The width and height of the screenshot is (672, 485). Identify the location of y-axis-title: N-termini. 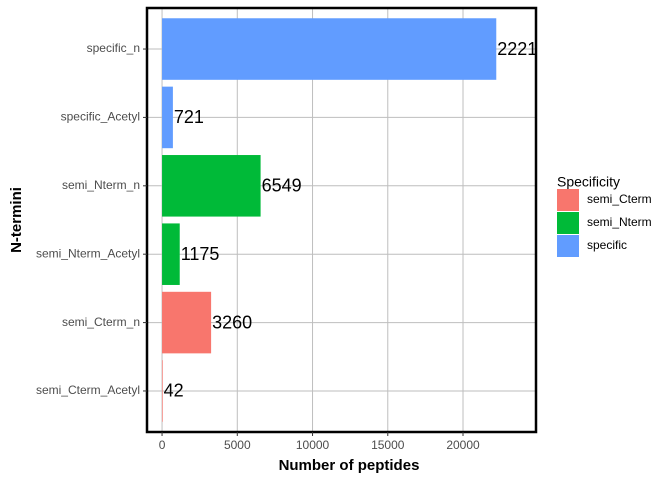
(16, 220).